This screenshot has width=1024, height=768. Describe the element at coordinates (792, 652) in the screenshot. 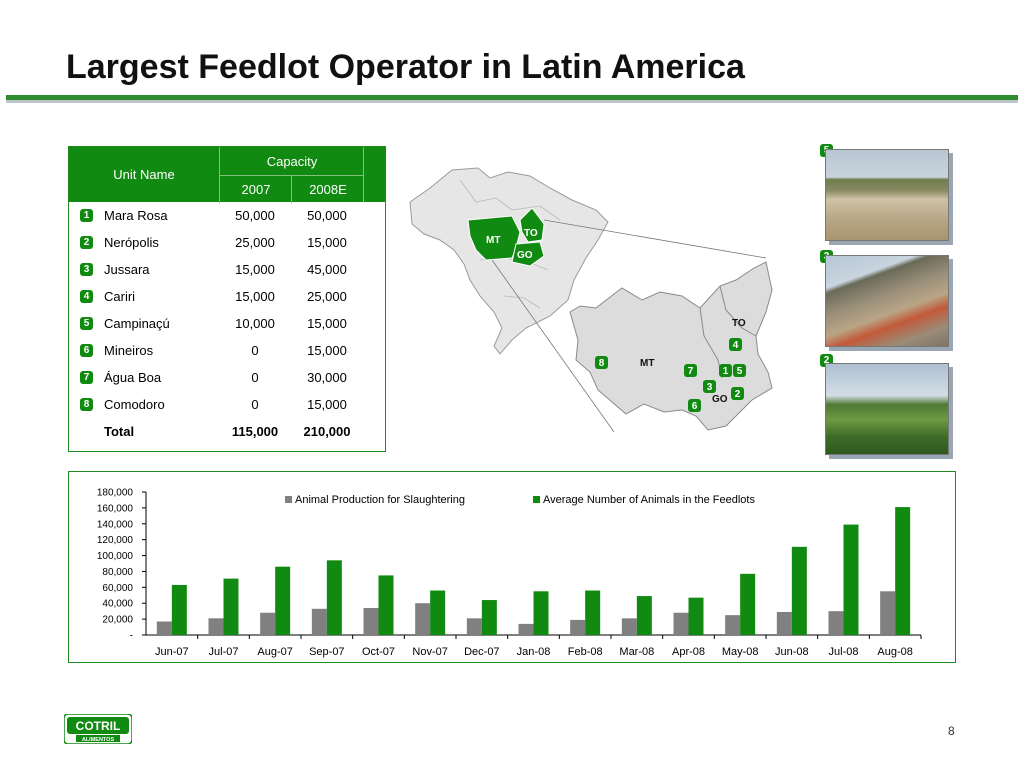

I see `x-tick-label: Jun-08` at that location.